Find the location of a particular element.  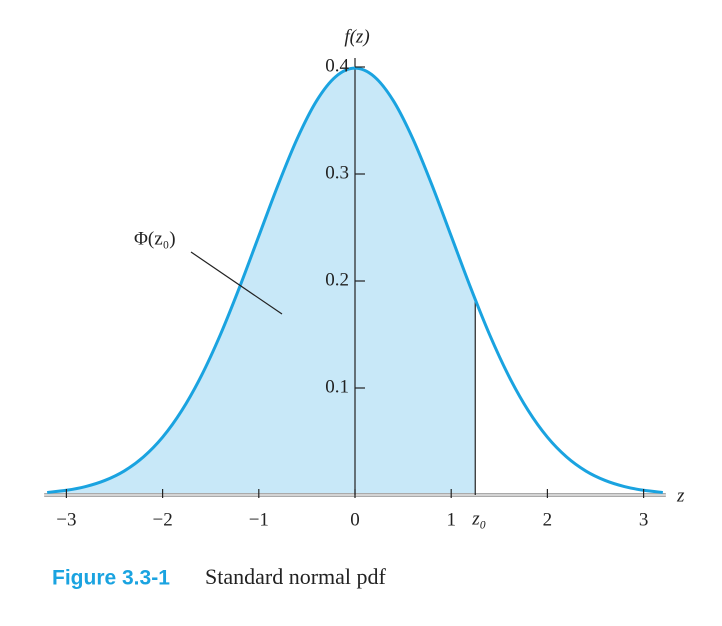

y-tick-label: 0.2 is located at coordinates (337, 279).